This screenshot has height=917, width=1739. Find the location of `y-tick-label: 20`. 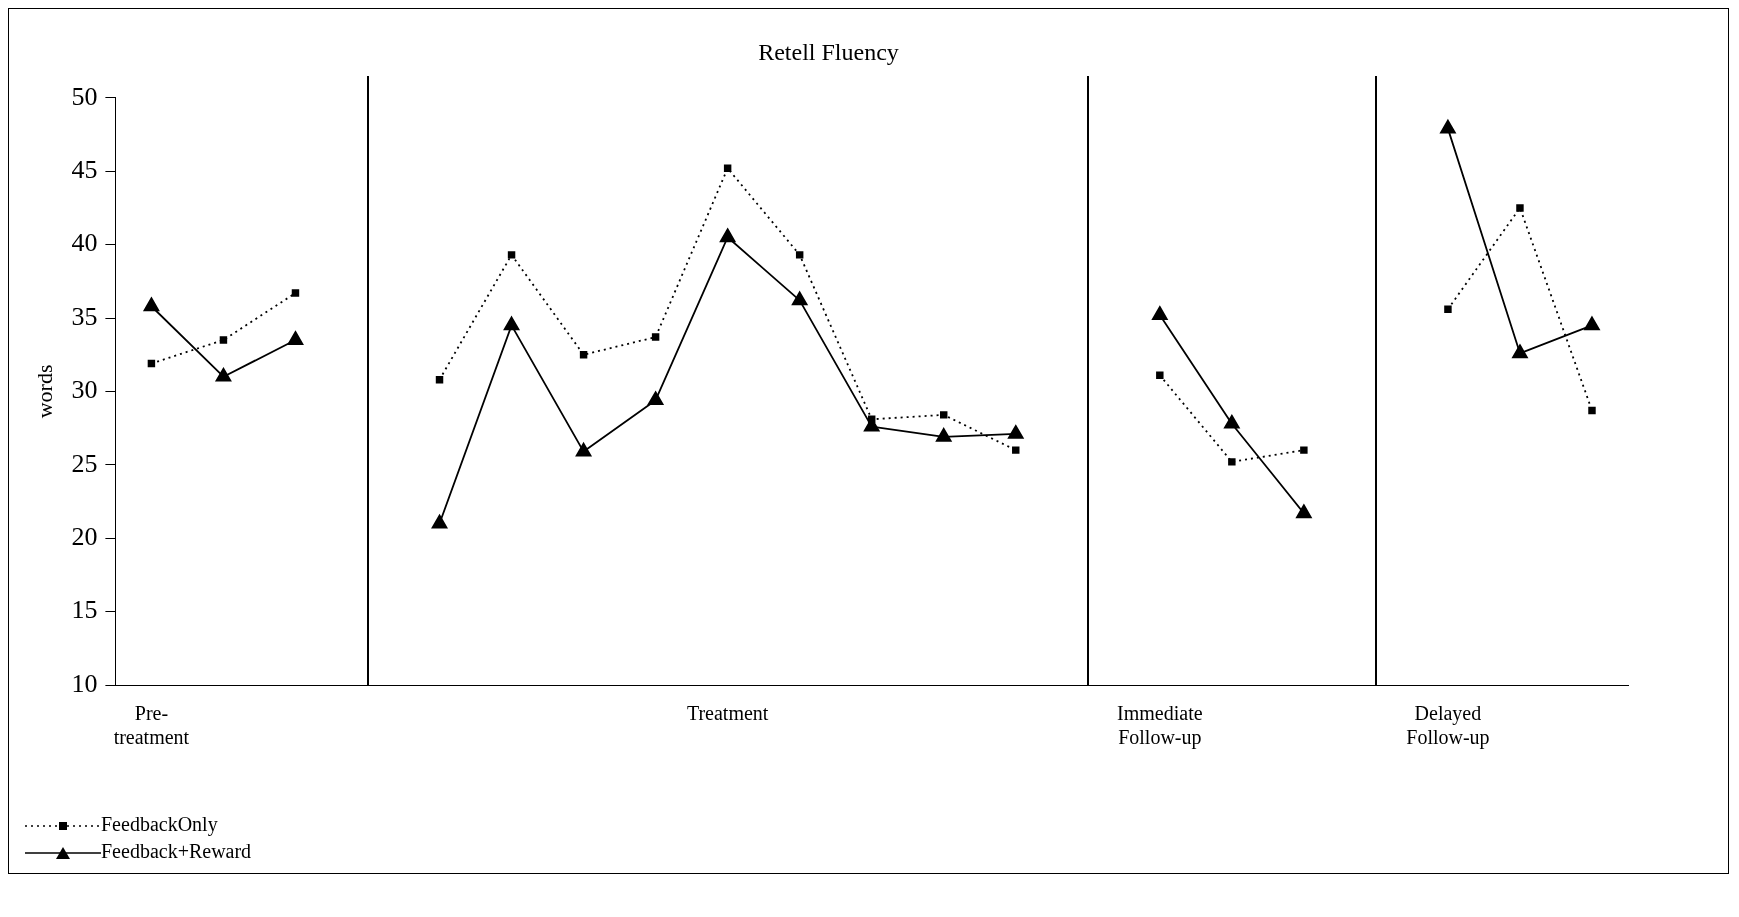

y-tick-label: 20 is located at coordinates (84, 537).